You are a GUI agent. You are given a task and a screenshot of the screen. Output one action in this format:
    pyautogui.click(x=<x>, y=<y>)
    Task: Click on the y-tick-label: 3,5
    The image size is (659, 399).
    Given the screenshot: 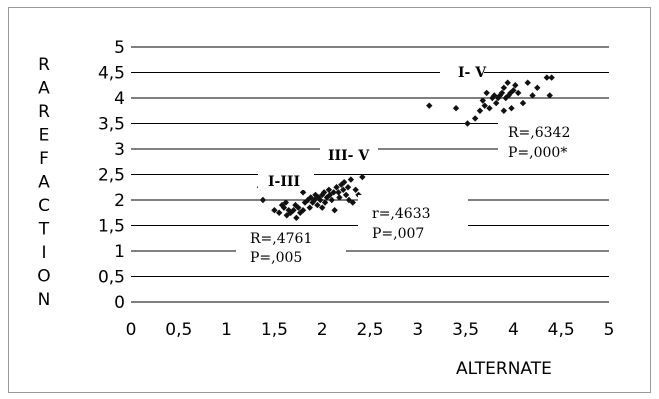 What is the action you would take?
    pyautogui.click(x=111, y=125)
    